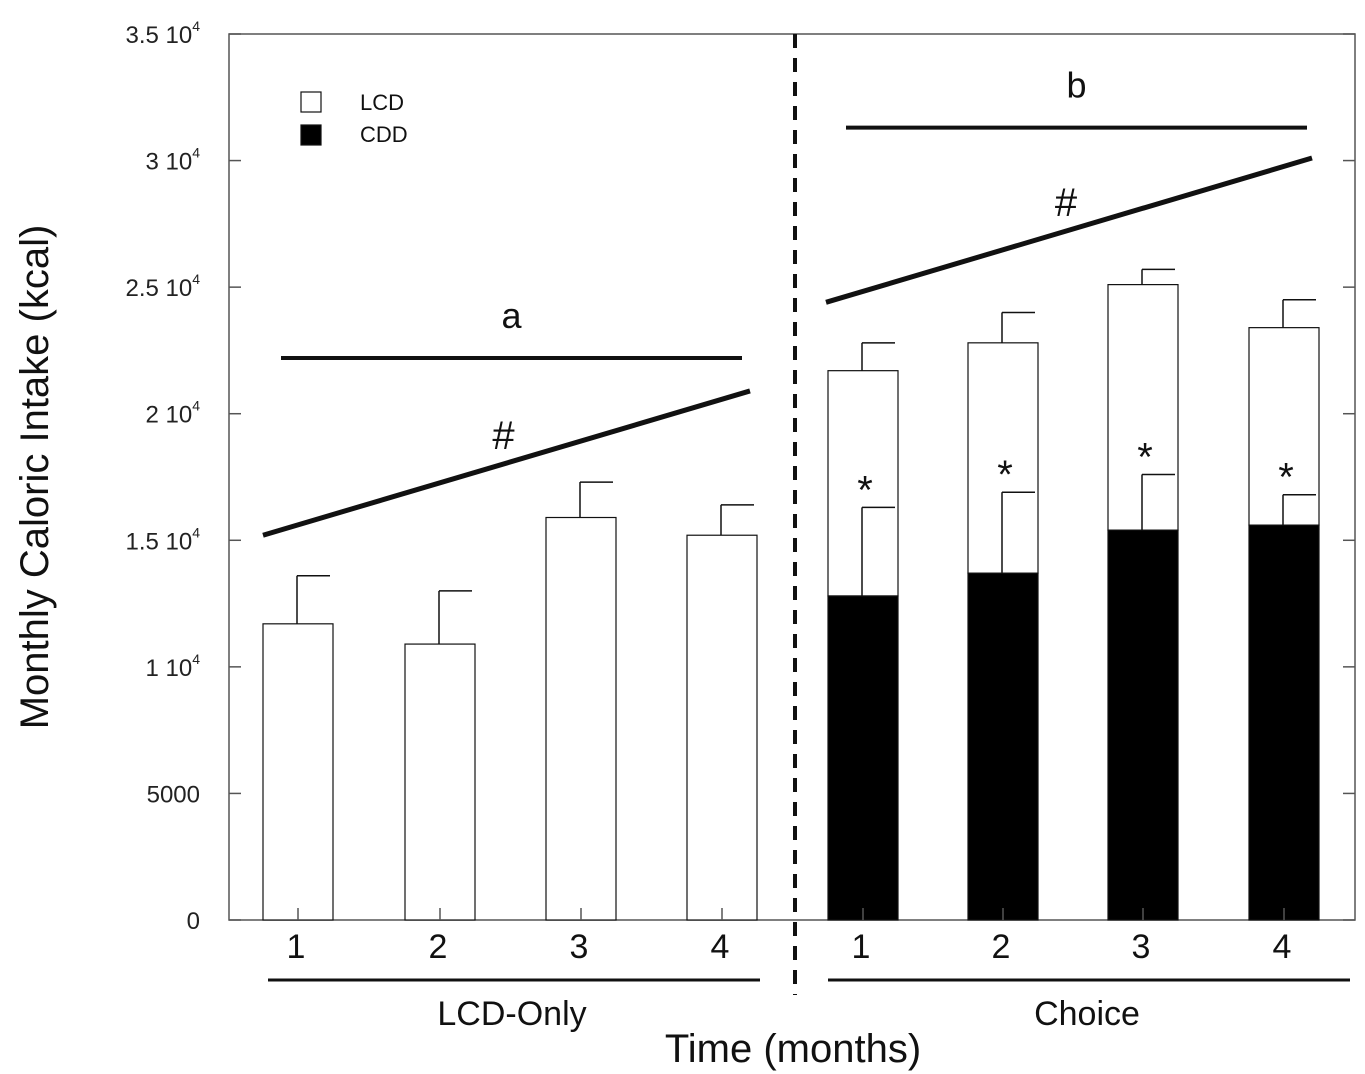 The height and width of the screenshot is (1074, 1365). I want to click on y-tick-label-mantissa: 1 10, so click(168, 668).